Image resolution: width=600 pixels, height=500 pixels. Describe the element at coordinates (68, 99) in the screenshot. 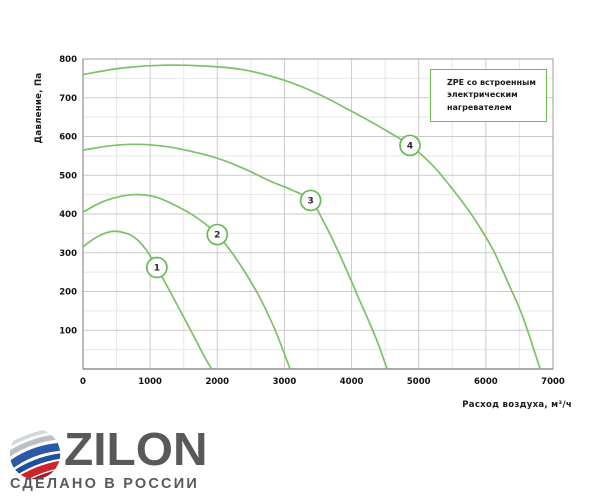

I see `y-tick-700: 700` at that location.